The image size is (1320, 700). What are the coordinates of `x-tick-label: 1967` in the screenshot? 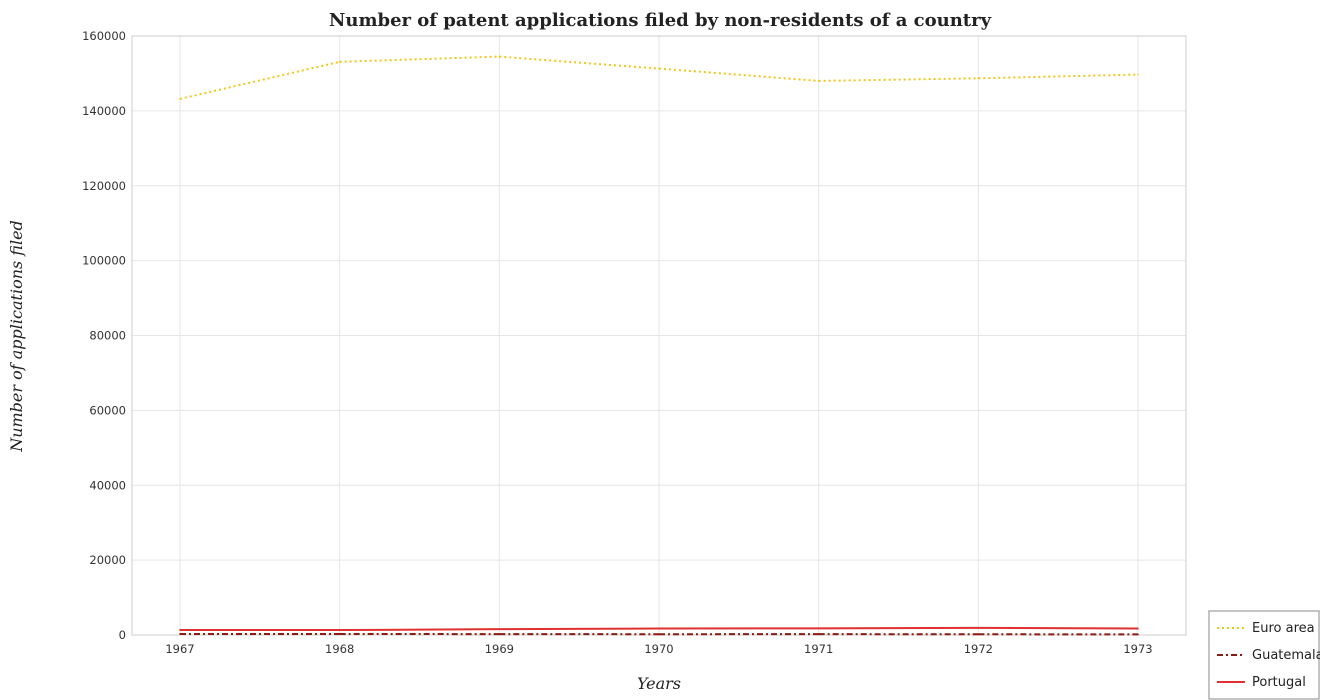 It's located at (179, 649).